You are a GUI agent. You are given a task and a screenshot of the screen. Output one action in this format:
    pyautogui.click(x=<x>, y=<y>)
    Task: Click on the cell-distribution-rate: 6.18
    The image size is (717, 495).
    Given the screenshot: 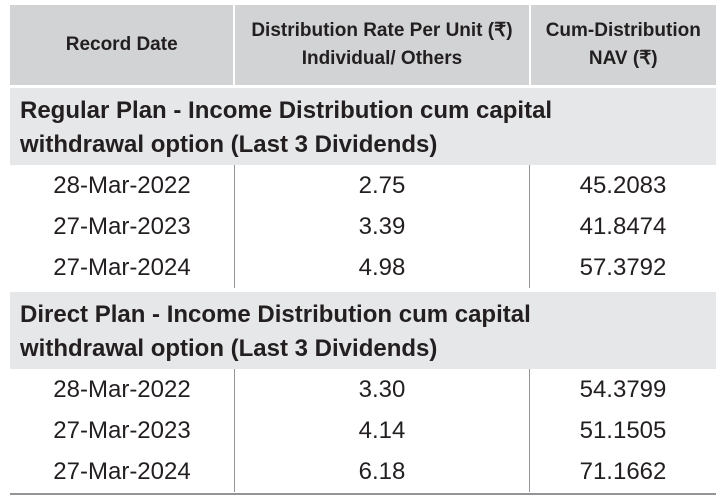 What is the action you would take?
    pyautogui.click(x=382, y=471)
    